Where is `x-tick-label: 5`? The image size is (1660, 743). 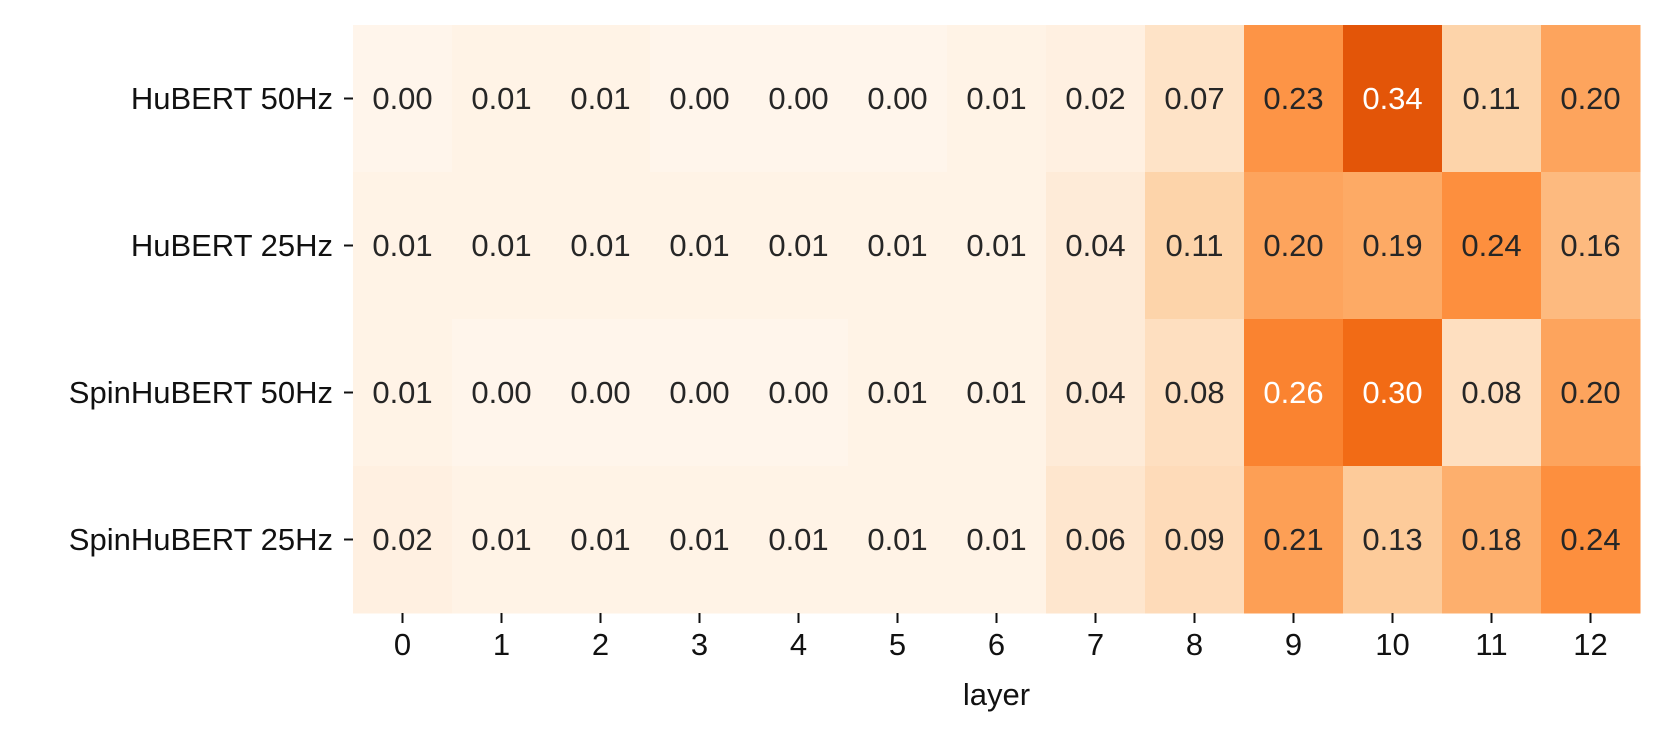
x-tick-label: 5 is located at coordinates (897, 644).